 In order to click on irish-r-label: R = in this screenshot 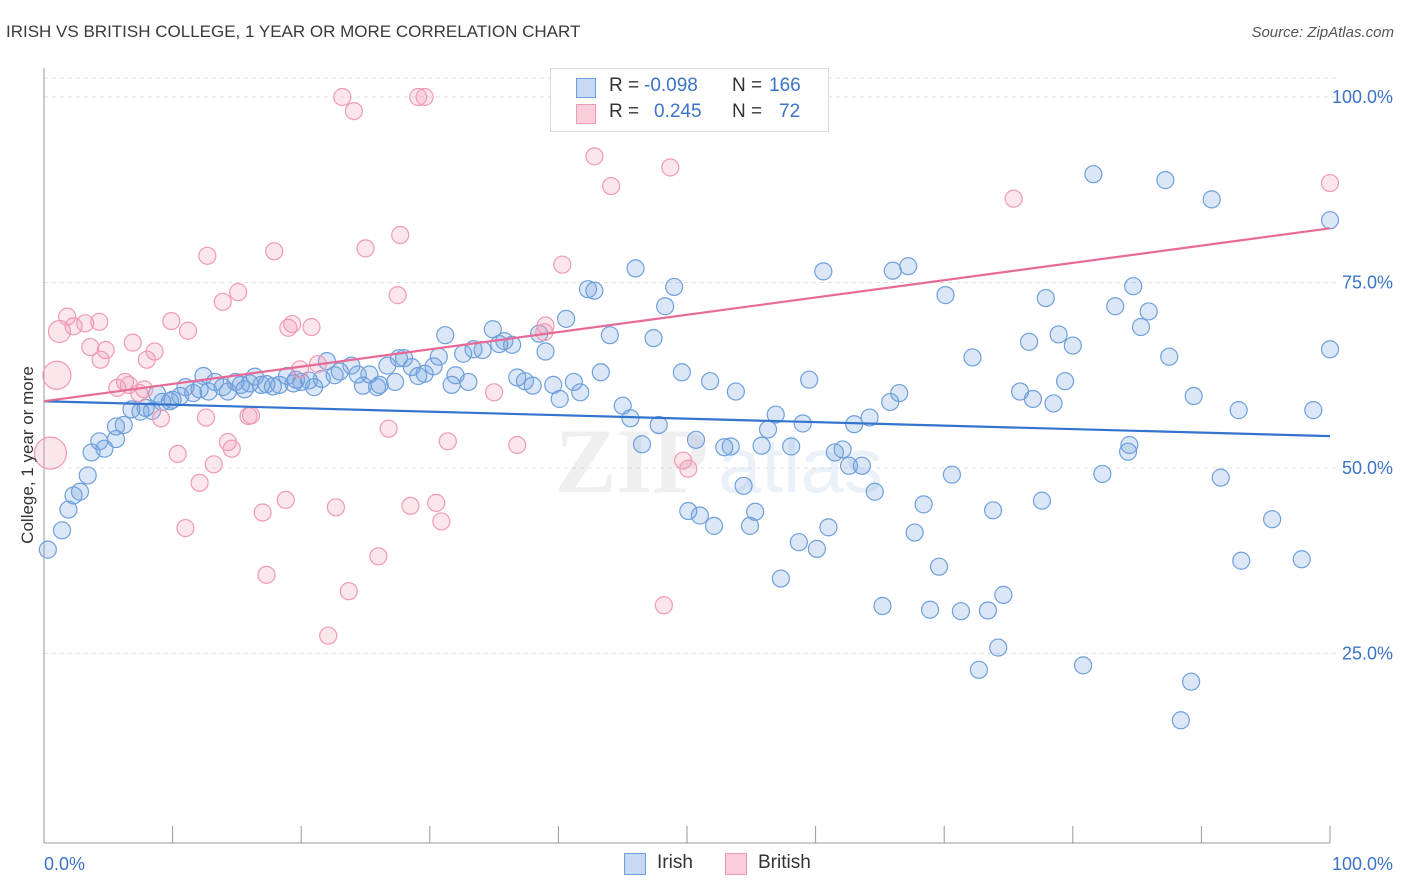, I will do `click(624, 85)`.